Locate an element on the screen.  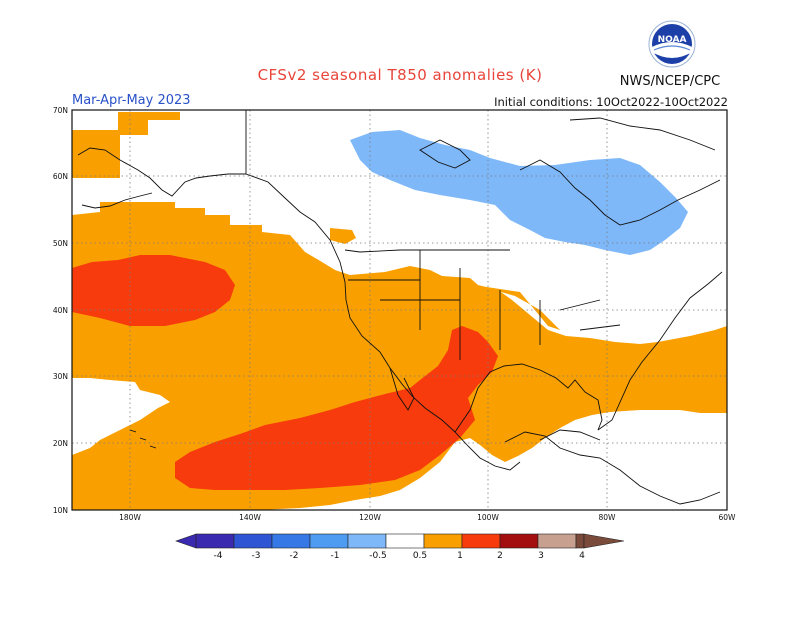
noaa-logo-icon: NOAA is located at coordinates (672, 44).